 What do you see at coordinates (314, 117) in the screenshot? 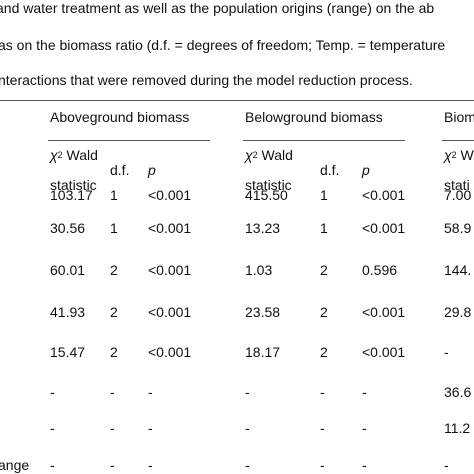
I see `group-header: Belowground biomass` at bounding box center [314, 117].